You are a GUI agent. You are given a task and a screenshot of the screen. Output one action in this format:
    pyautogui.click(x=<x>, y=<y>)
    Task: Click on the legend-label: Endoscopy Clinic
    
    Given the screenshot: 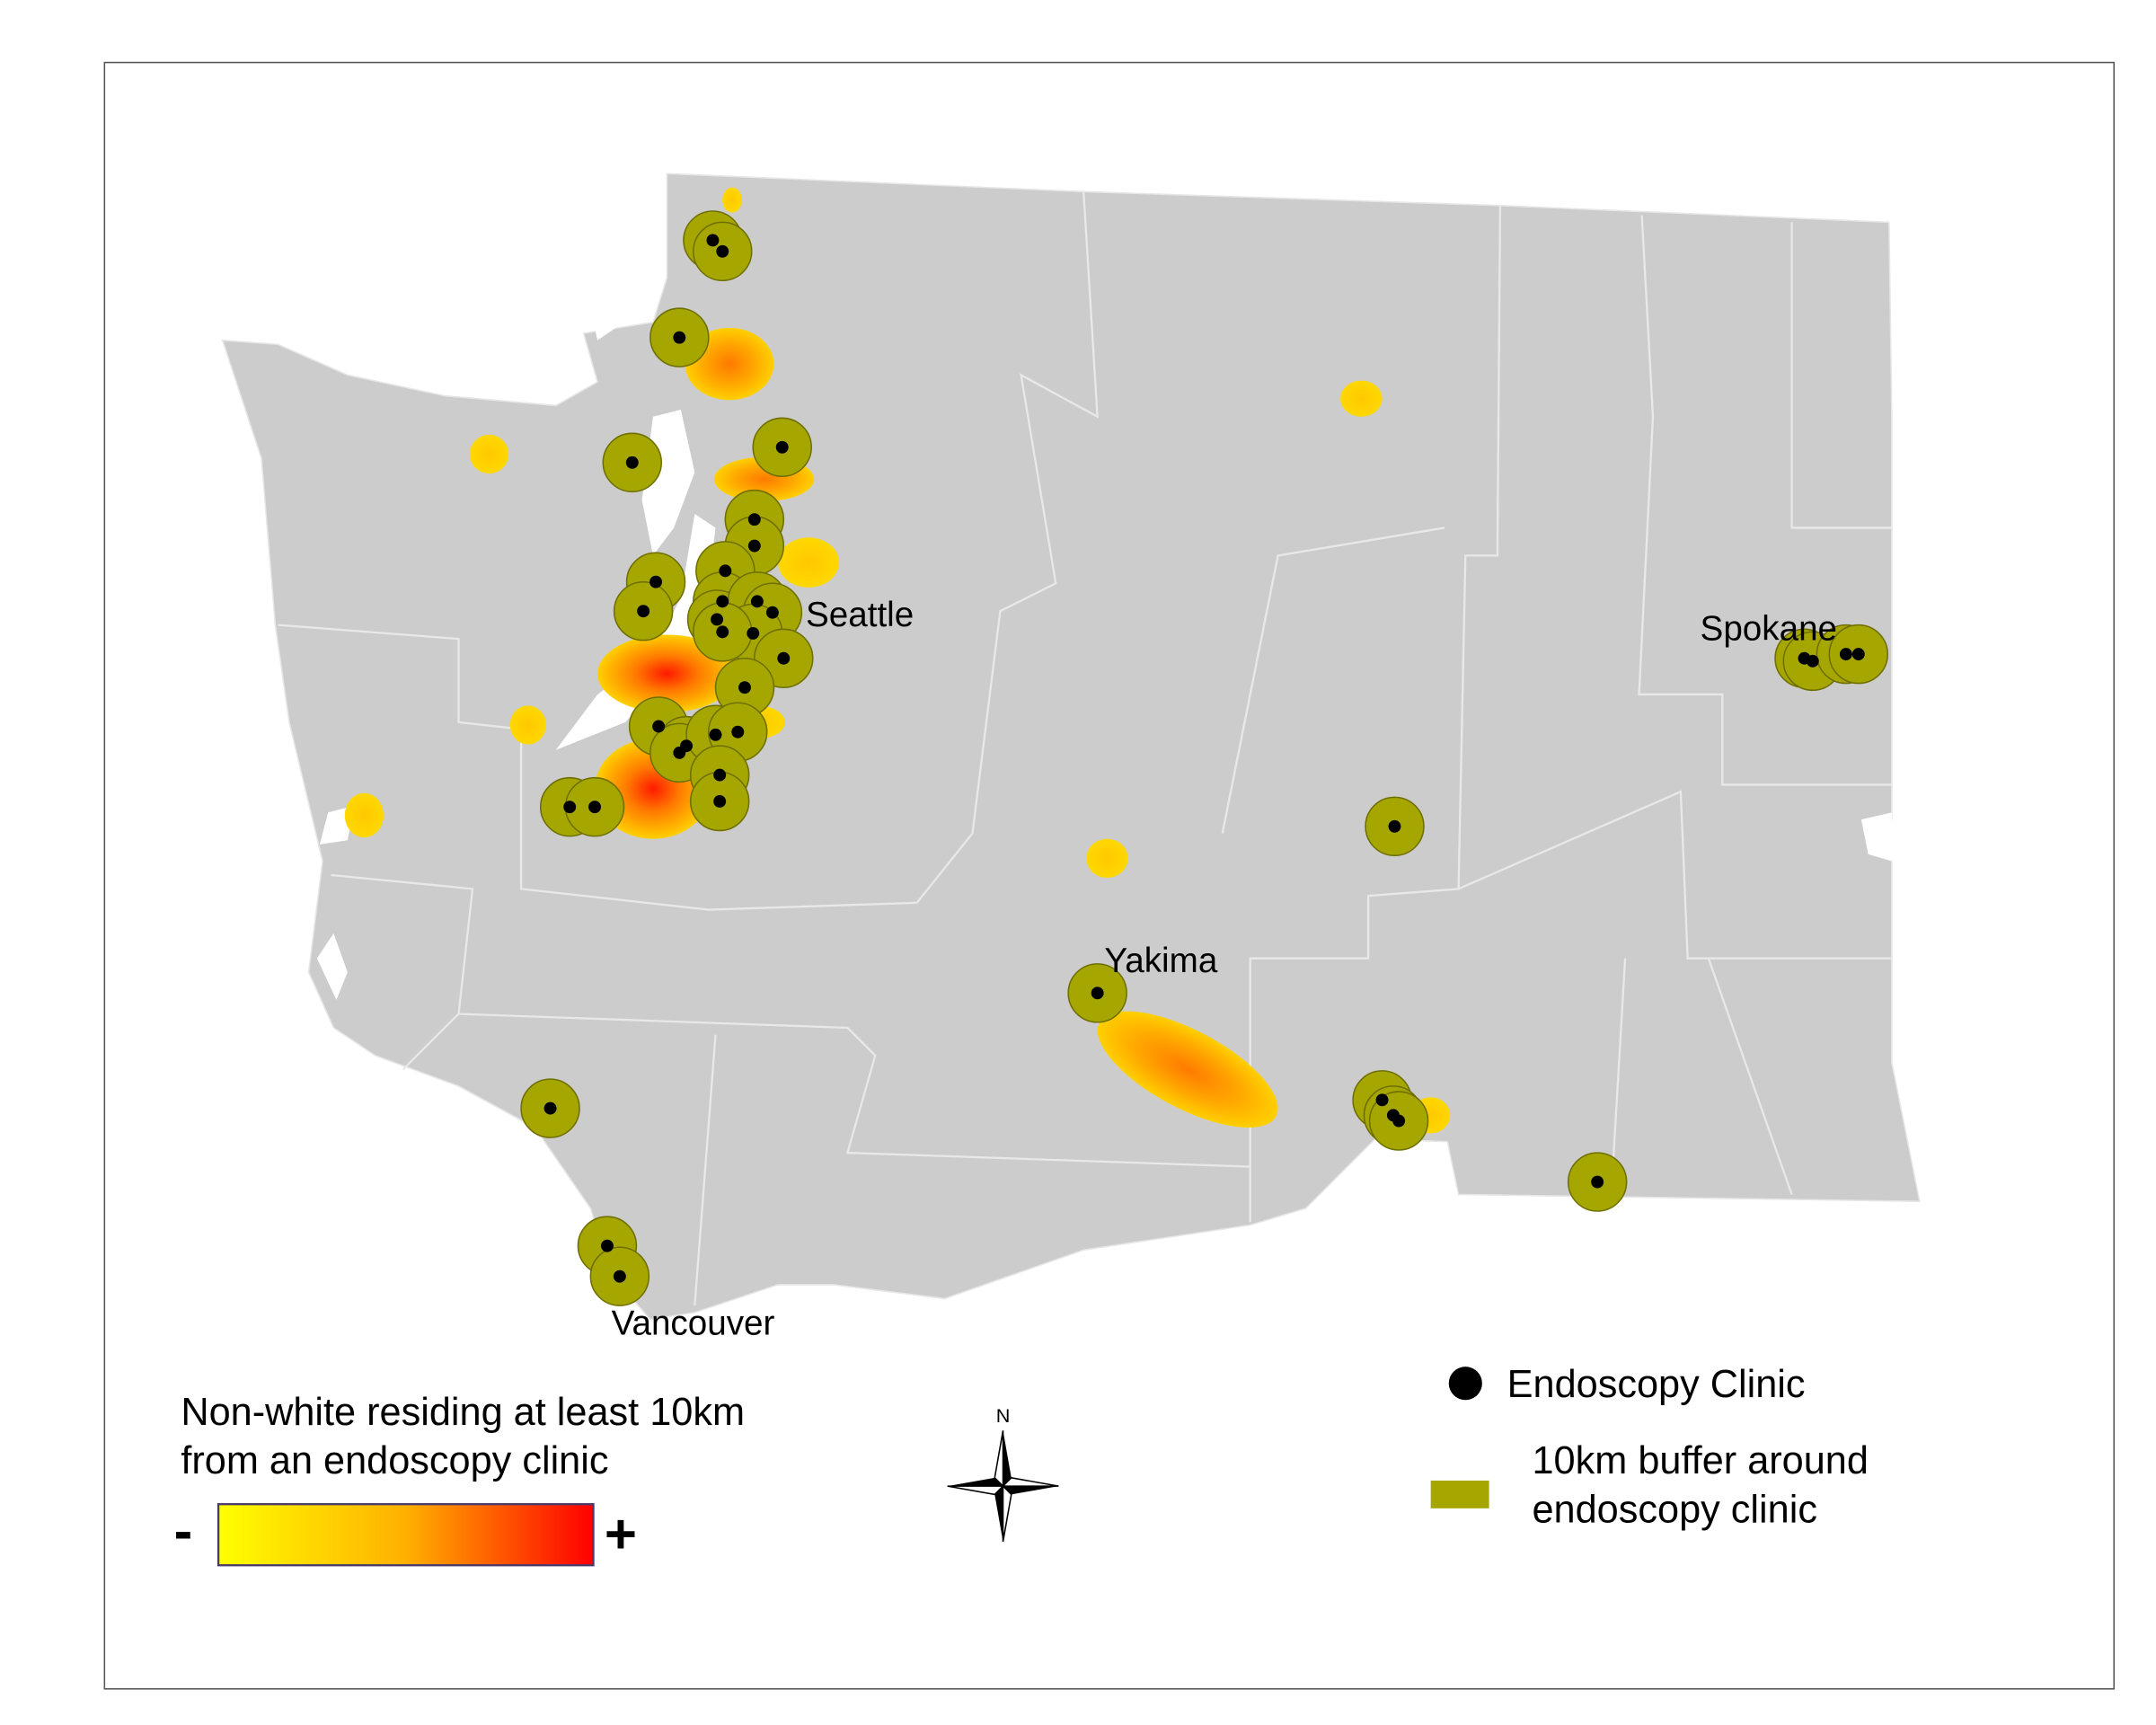 What is the action you would take?
    pyautogui.click(x=1656, y=1384)
    